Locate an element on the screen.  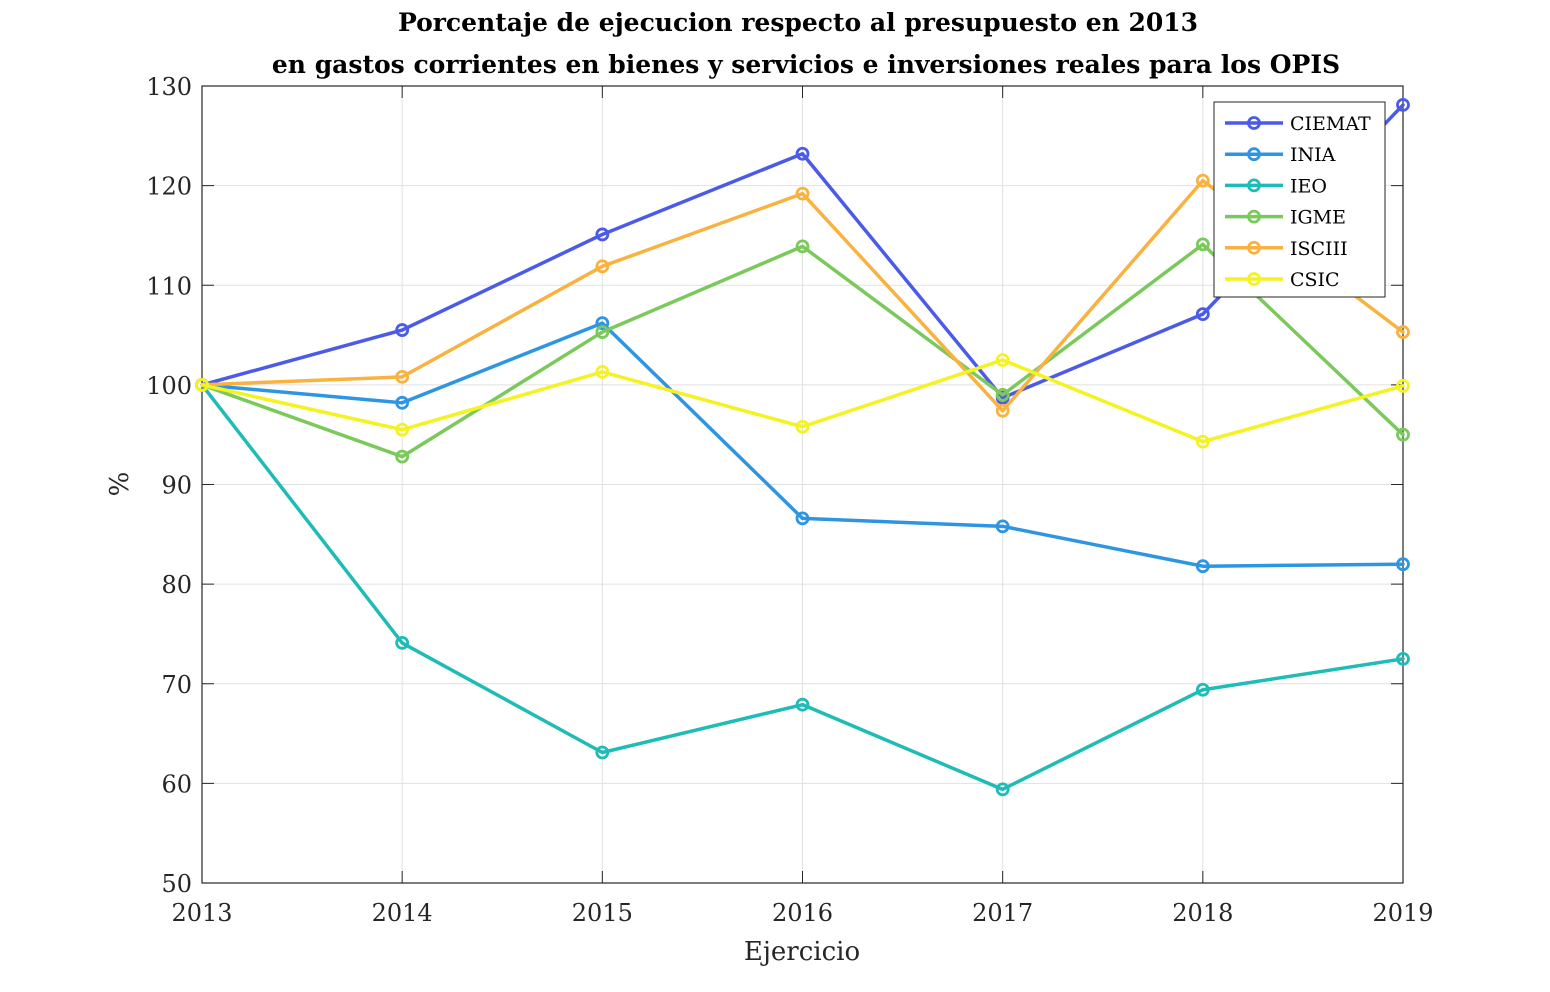
y-tick-label: 120 is located at coordinates (169, 187).